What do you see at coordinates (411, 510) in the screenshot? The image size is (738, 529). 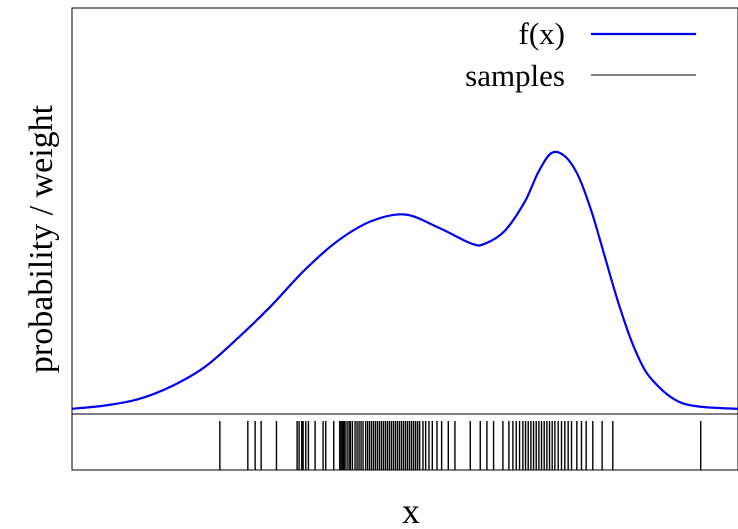 I see `x-axis-label: x` at bounding box center [411, 510].